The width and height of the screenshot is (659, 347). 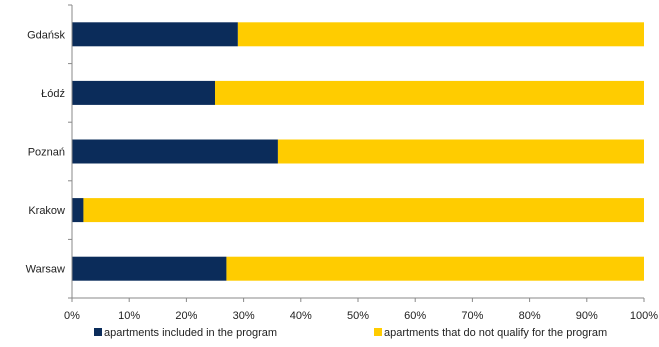 What do you see at coordinates (129, 316) in the screenshot?
I see `x-tick-label: 10%` at bounding box center [129, 316].